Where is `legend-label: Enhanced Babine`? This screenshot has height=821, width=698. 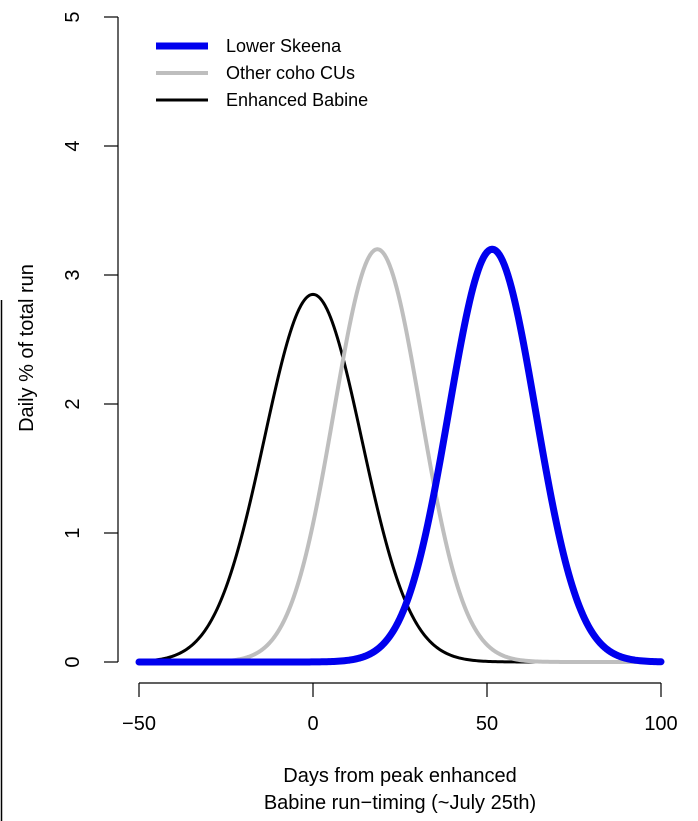 legend-label: Enhanced Babine is located at coordinates (297, 100).